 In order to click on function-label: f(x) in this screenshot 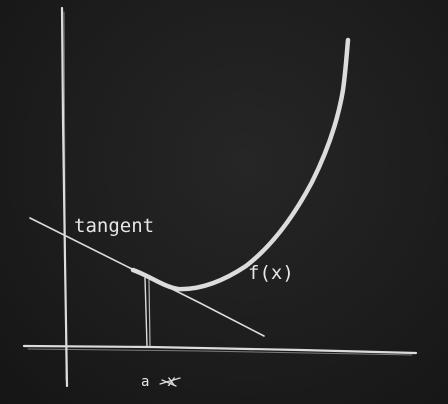, I will do `click(271, 273)`.